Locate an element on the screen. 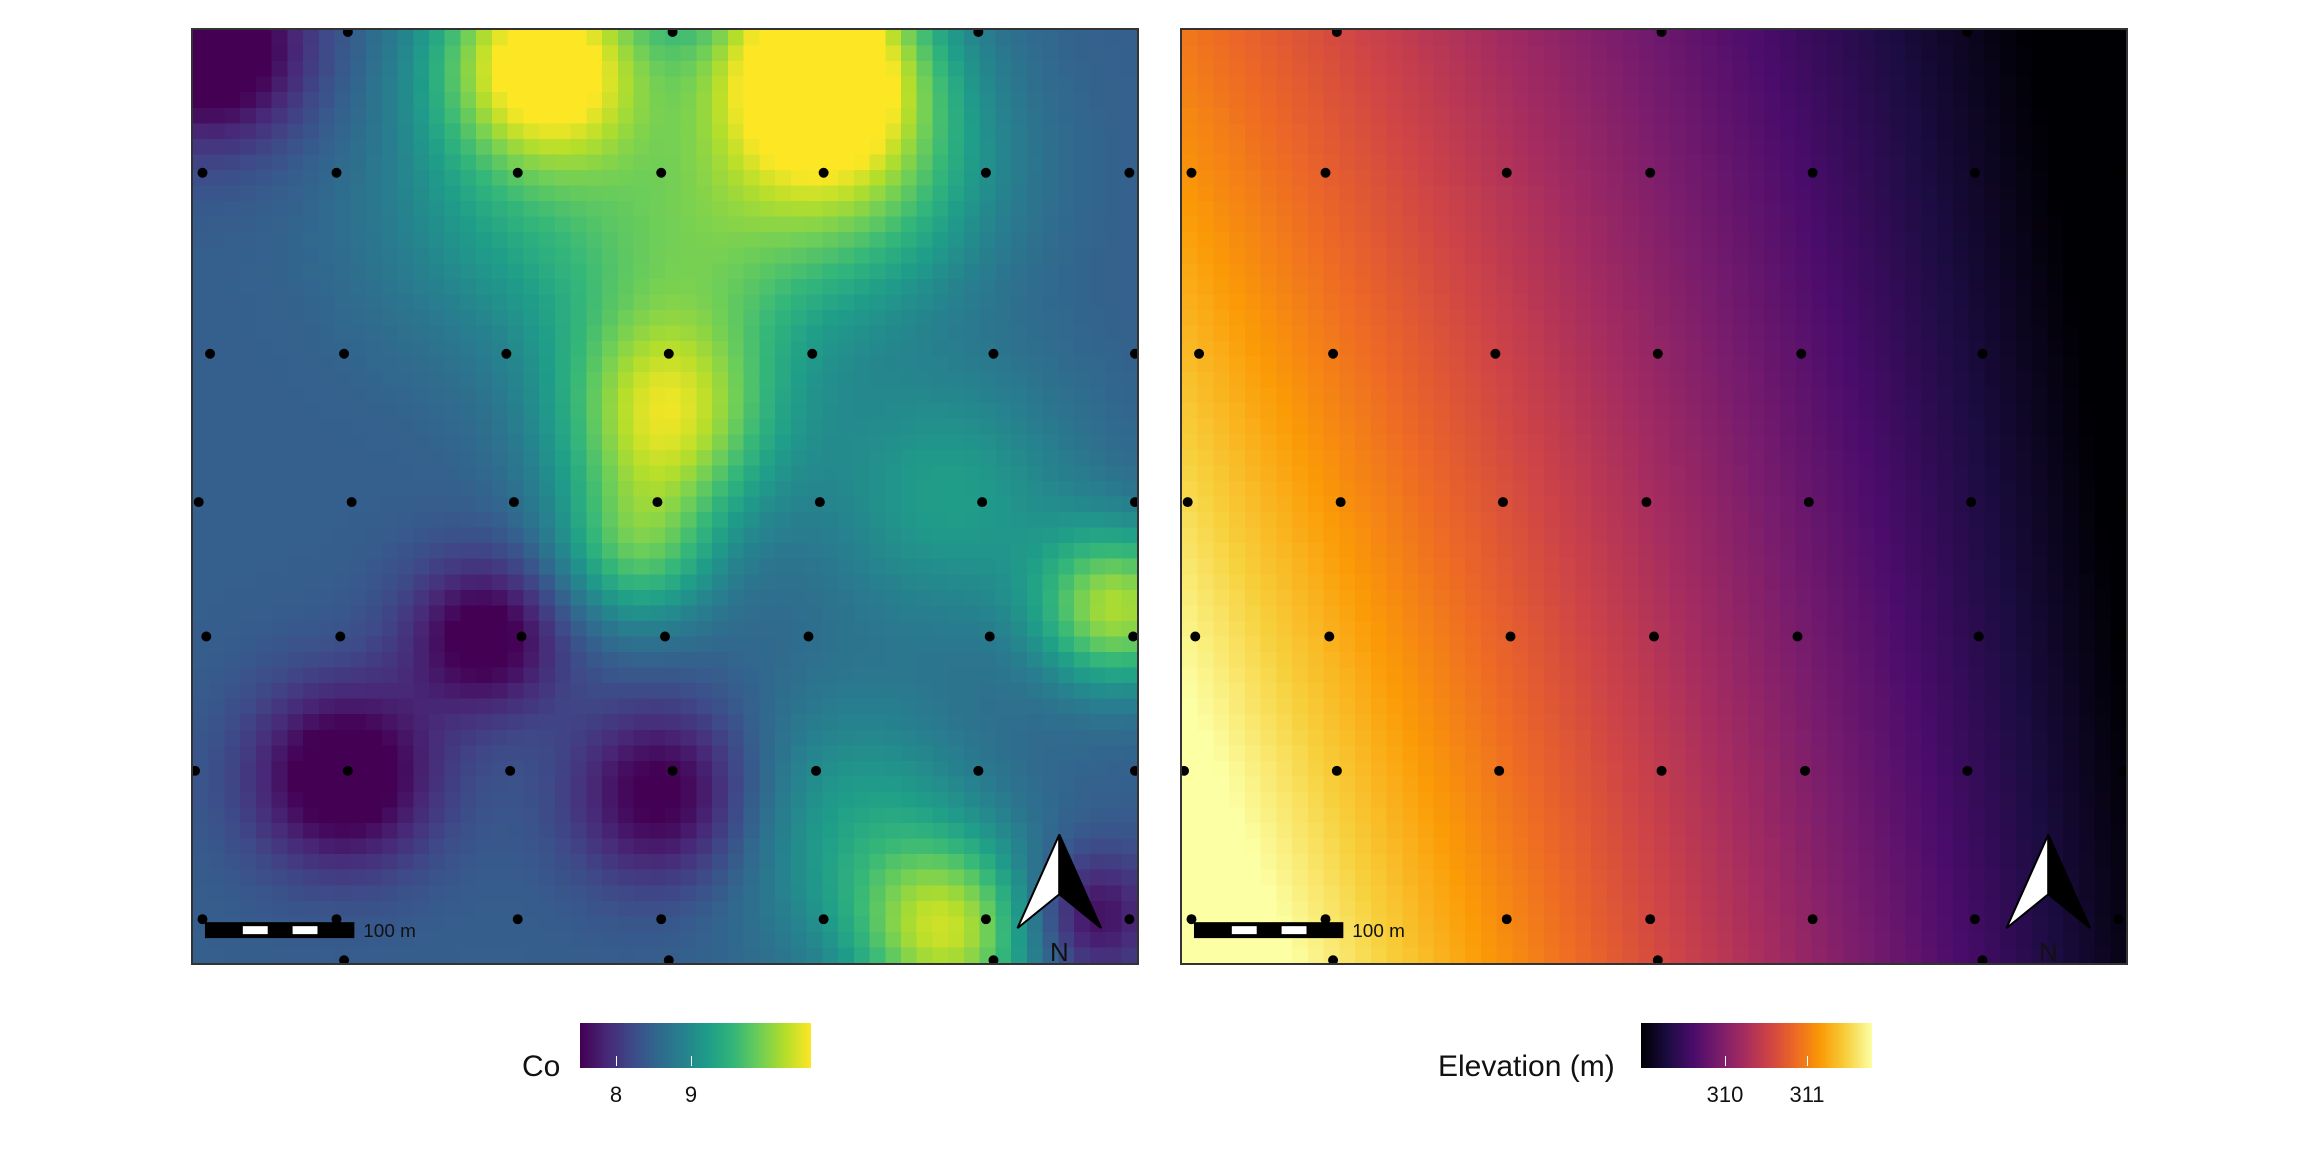  co-legend-colorbar is located at coordinates (695, 1045).